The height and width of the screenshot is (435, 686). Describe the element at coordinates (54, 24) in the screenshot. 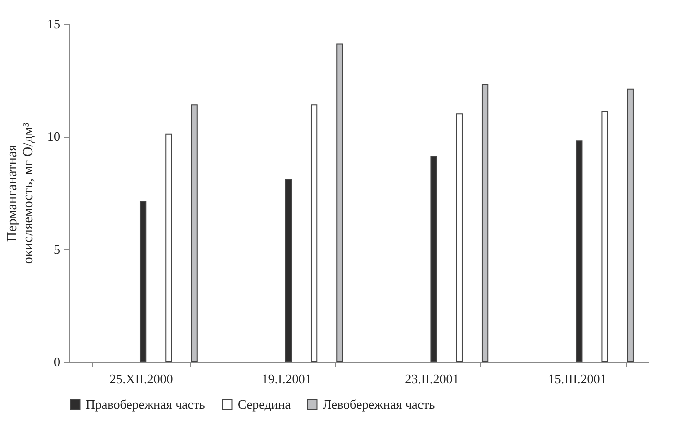

I see `y-tick-label: 15` at that location.